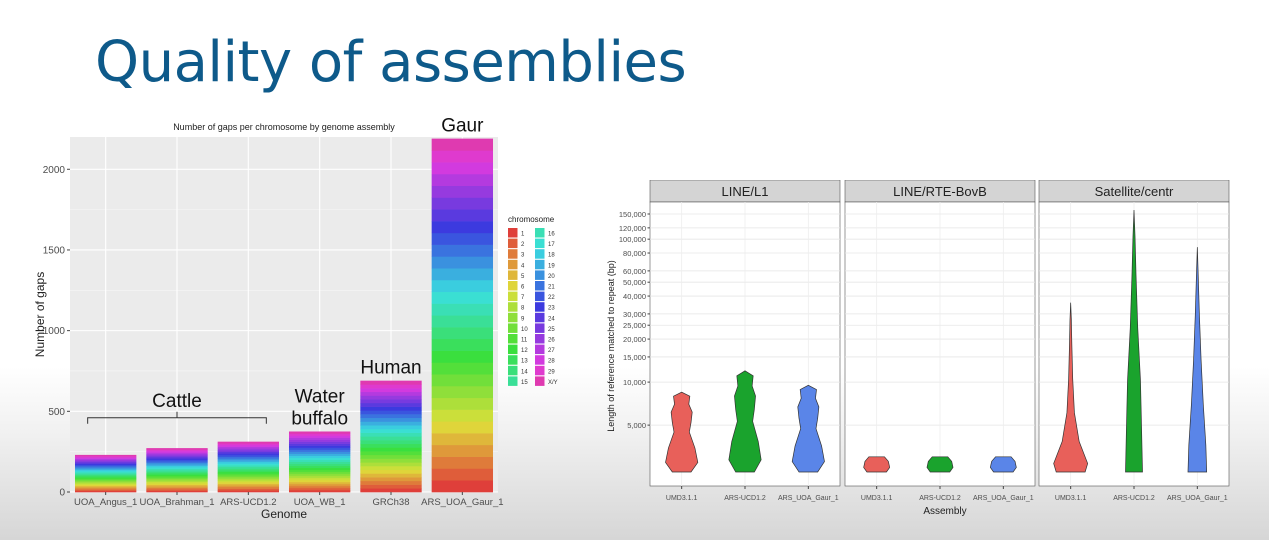 Image resolution: width=1269 pixels, height=540 pixels. Describe the element at coordinates (320, 502) in the screenshot. I see `x-tick-label: UOA_WB_1` at that location.